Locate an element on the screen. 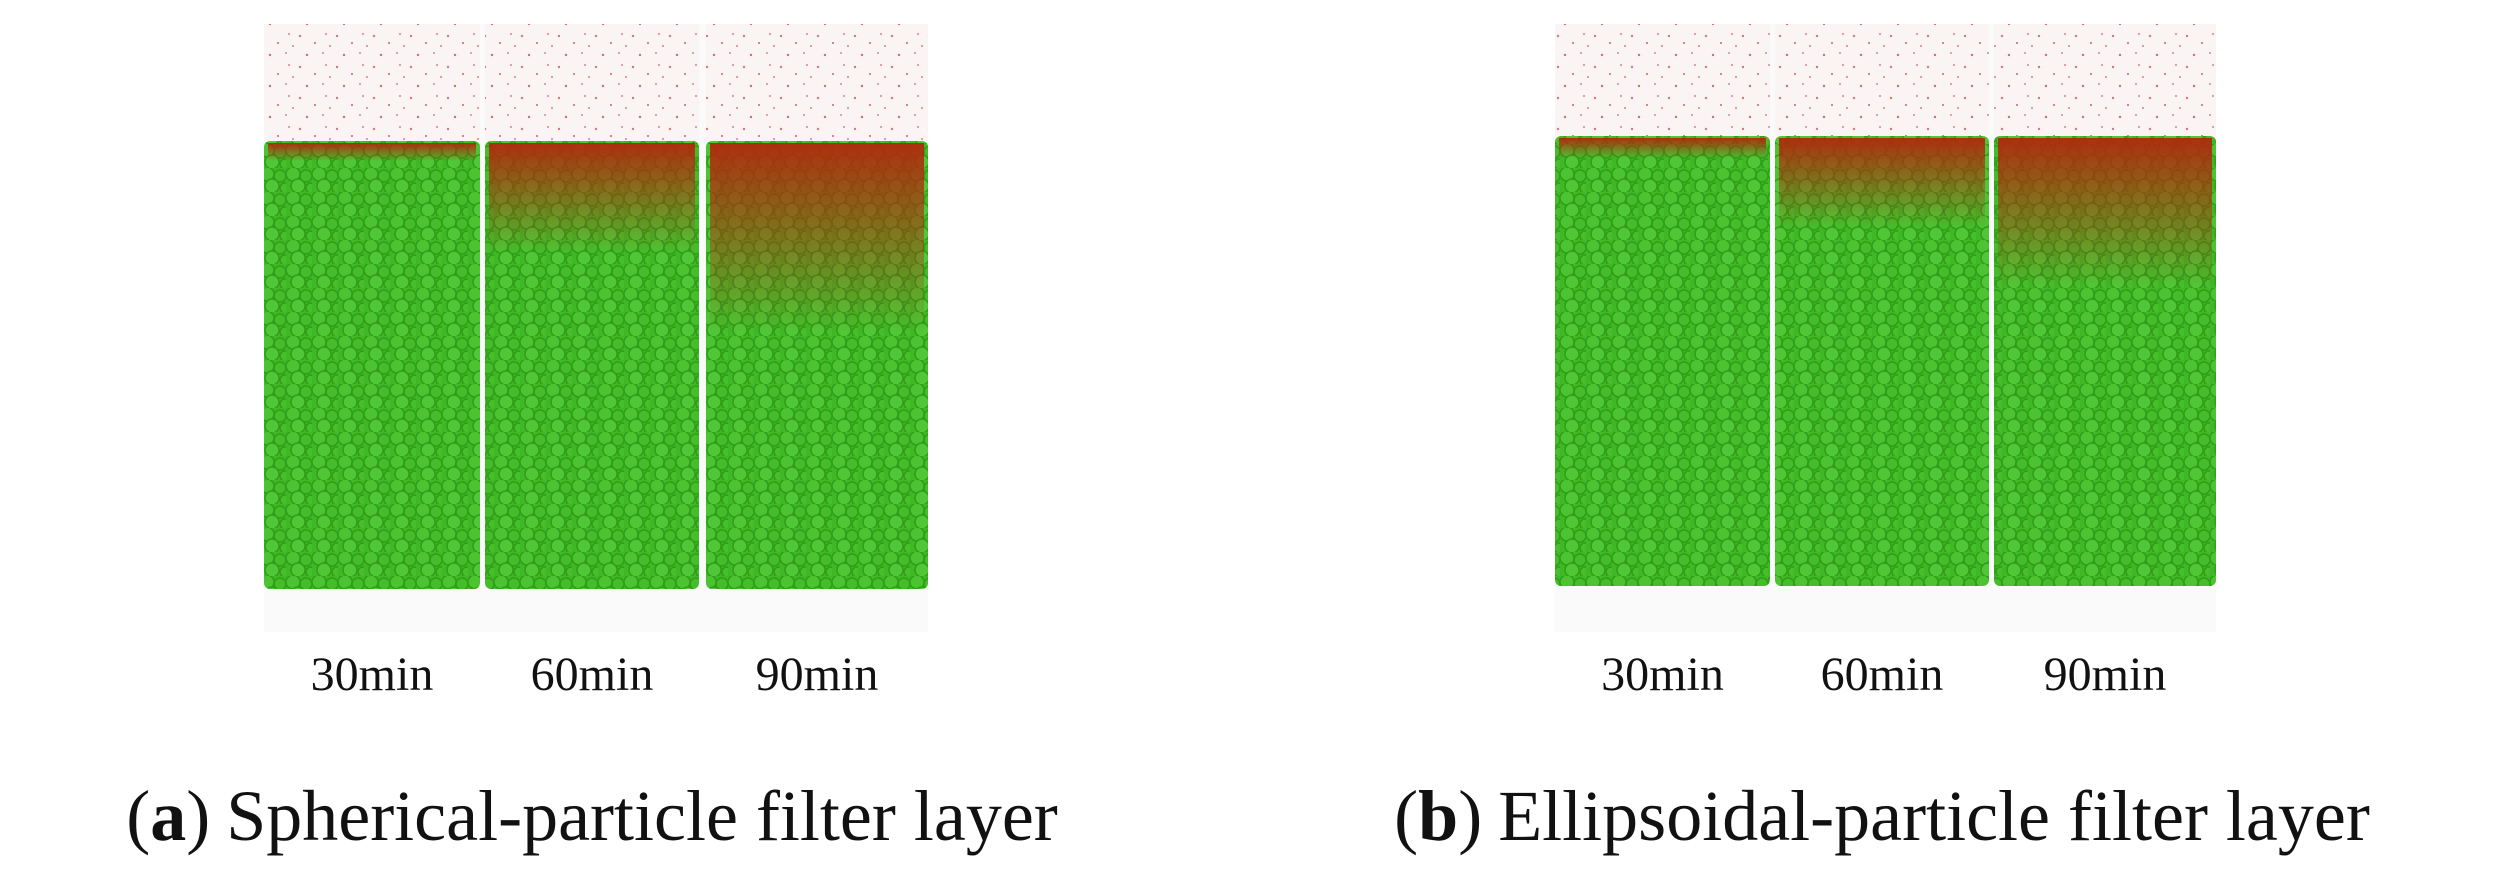 The height and width of the screenshot is (888, 2511). caption-label: a is located at coordinates (168, 816).